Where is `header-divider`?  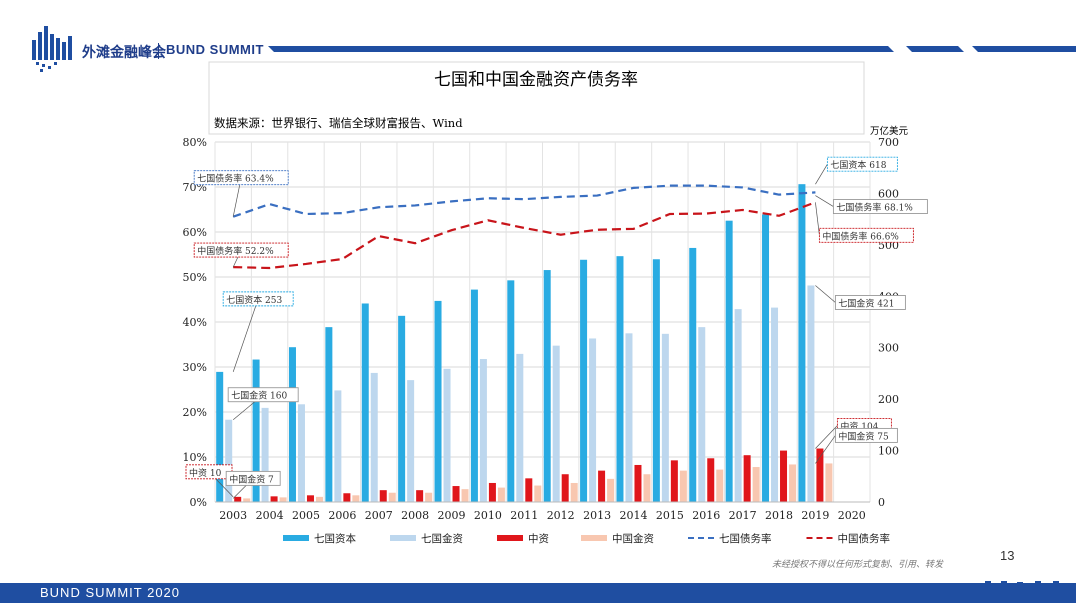 header-divider is located at coordinates (158, 51).